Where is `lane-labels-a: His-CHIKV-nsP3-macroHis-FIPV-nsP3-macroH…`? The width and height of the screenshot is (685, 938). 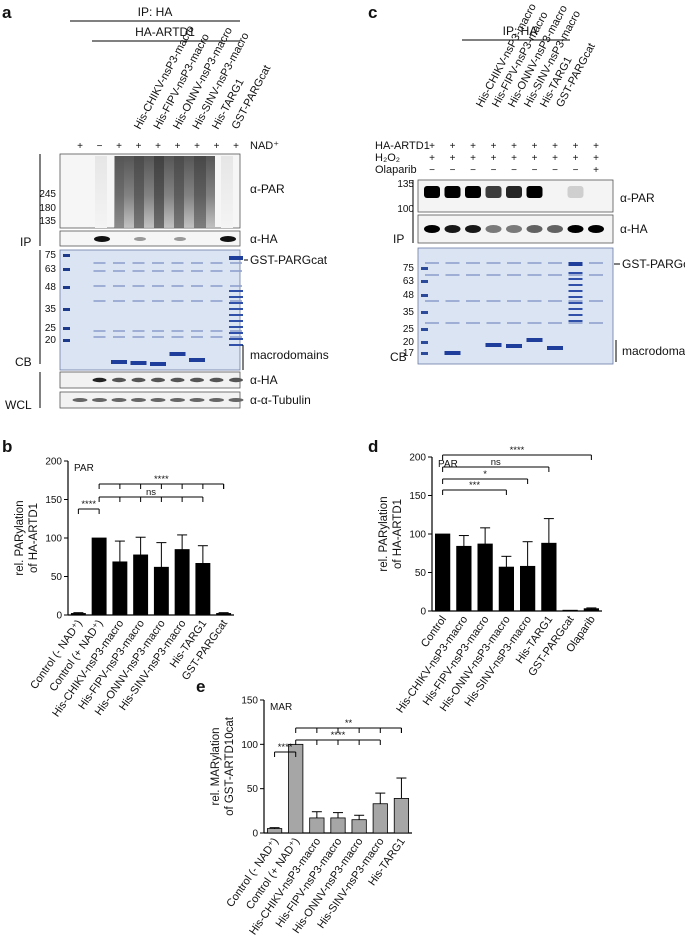
lane-labels-a: His-CHIKV-nsP3-macroHis-FIPV-nsP3-macroH… is located at coordinates (202, 78).